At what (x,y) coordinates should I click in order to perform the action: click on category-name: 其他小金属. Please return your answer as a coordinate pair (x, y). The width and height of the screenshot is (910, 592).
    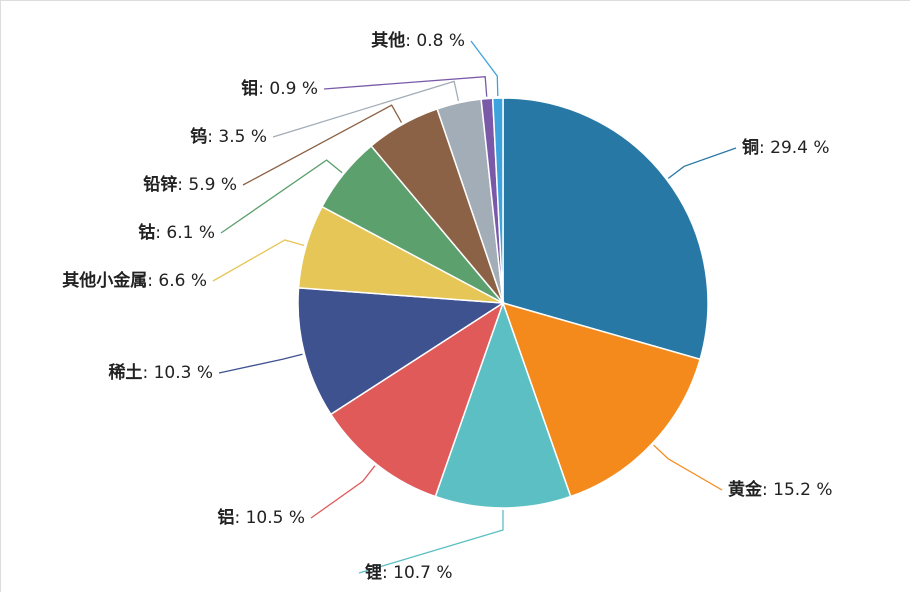
    Looking at the image, I should click on (104, 280).